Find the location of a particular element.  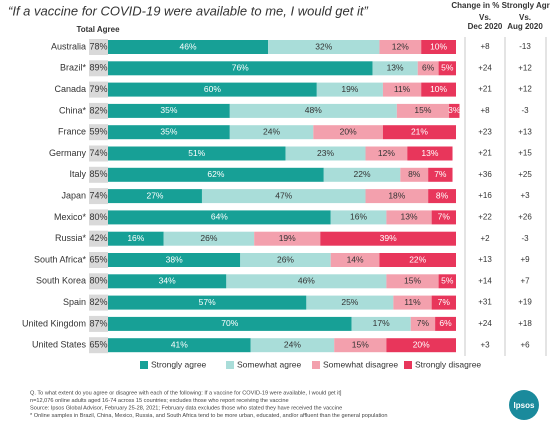

change-value: +13 is located at coordinates (525, 131).